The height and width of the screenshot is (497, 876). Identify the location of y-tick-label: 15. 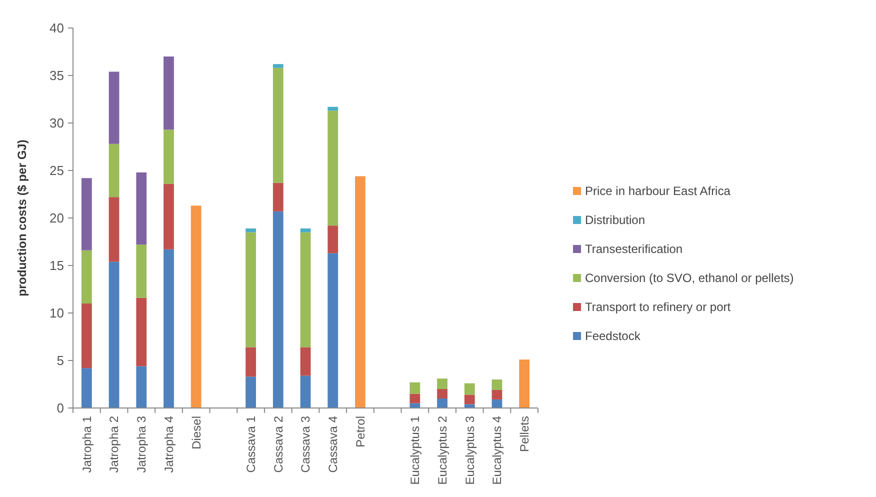
(57, 266).